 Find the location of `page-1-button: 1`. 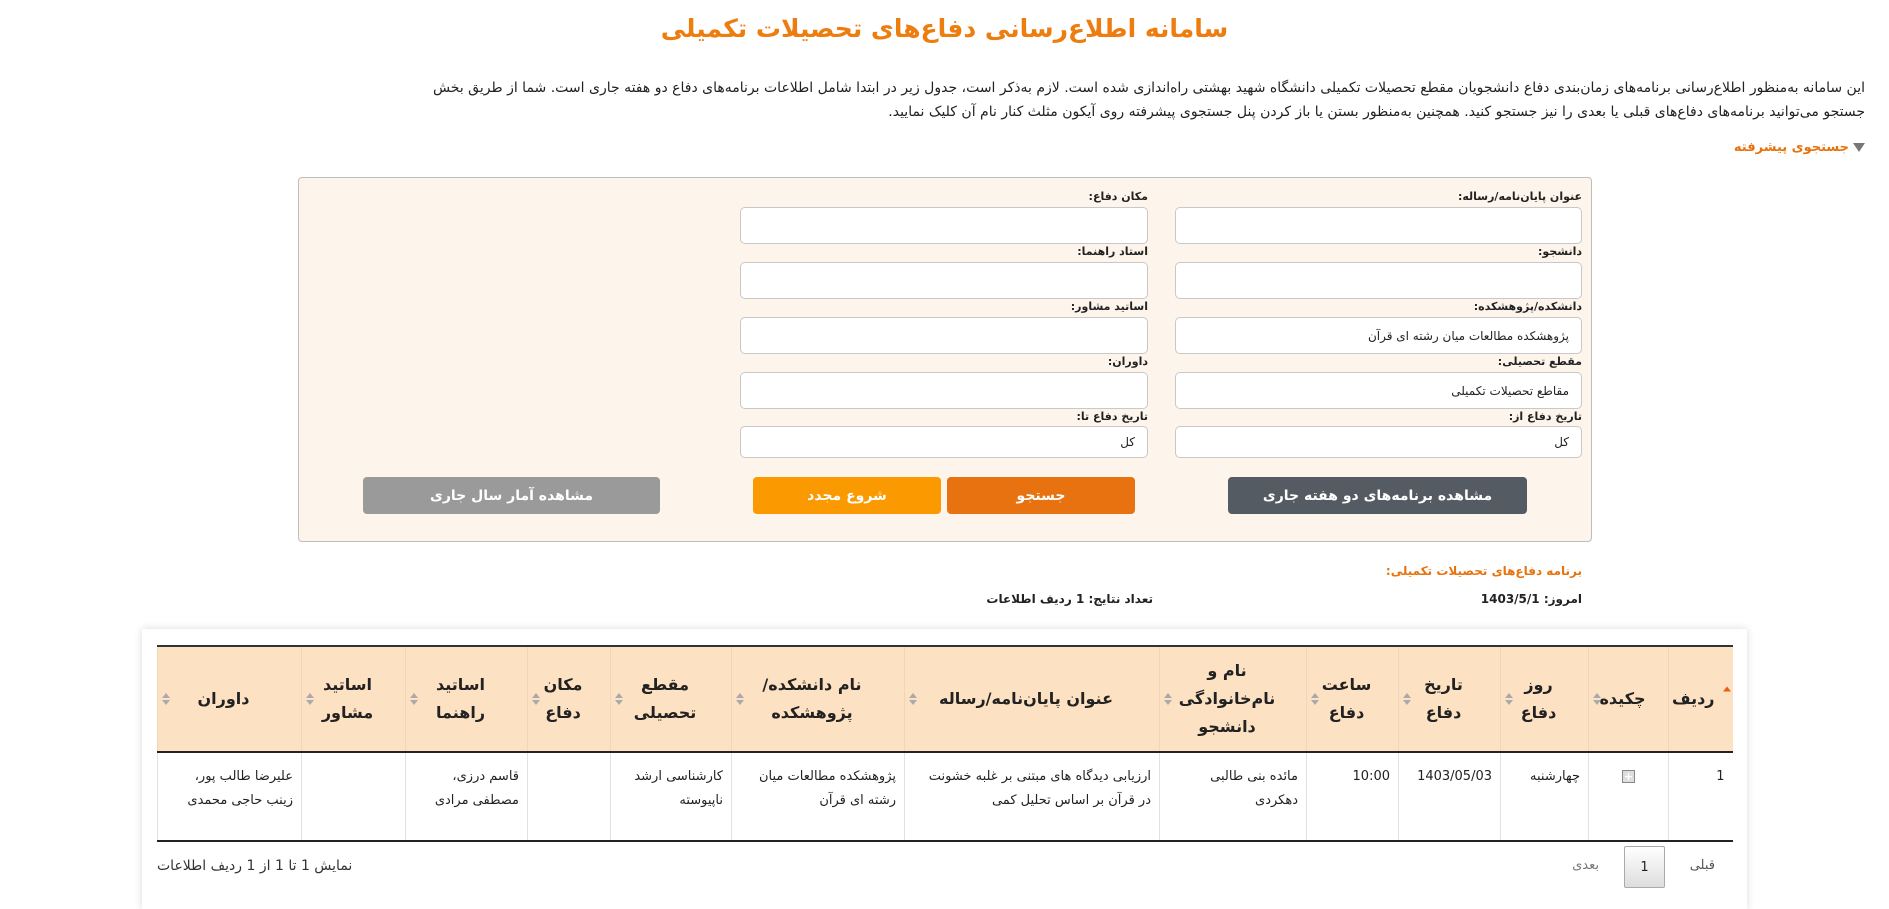

page-1-button: 1 is located at coordinates (1644, 867).